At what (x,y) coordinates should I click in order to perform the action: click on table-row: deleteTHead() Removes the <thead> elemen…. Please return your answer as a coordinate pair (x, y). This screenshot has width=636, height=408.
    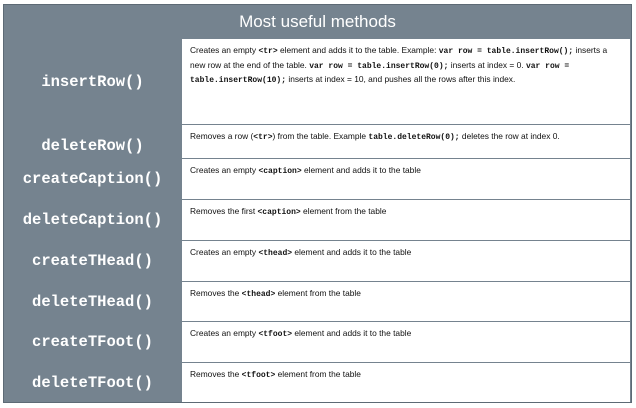
    Looking at the image, I should click on (317, 301).